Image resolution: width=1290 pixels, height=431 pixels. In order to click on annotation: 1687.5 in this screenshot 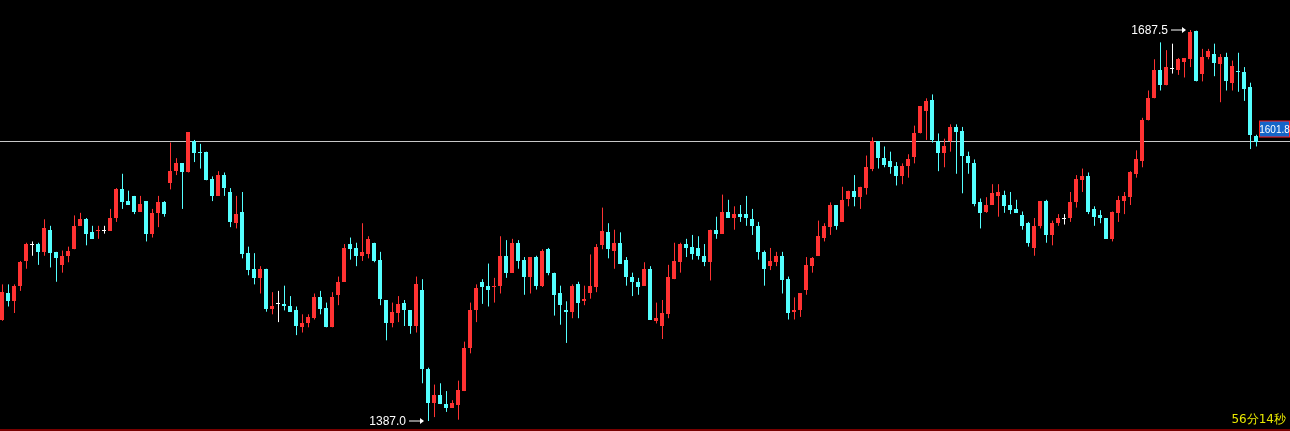, I will do `click(1150, 30)`.